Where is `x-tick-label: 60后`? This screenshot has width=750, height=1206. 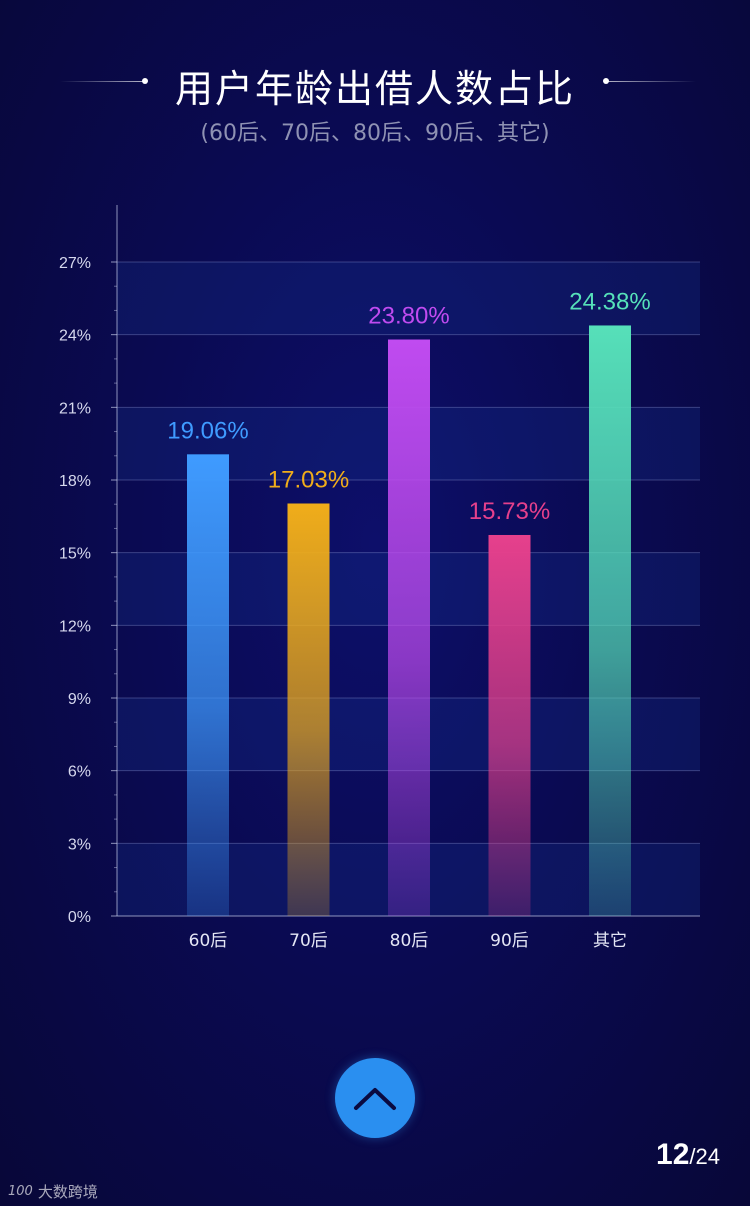 x-tick-label: 60后 is located at coordinates (208, 941).